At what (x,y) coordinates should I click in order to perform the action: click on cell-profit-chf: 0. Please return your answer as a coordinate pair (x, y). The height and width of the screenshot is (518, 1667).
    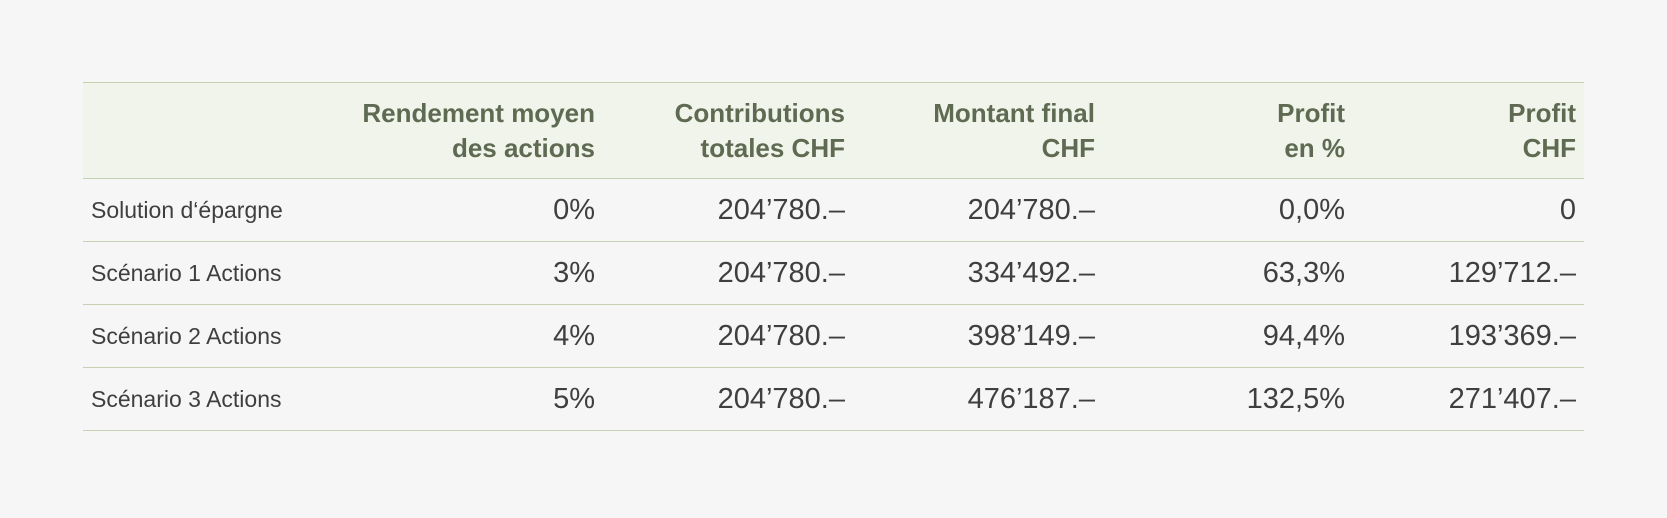
    Looking at the image, I should click on (1468, 210).